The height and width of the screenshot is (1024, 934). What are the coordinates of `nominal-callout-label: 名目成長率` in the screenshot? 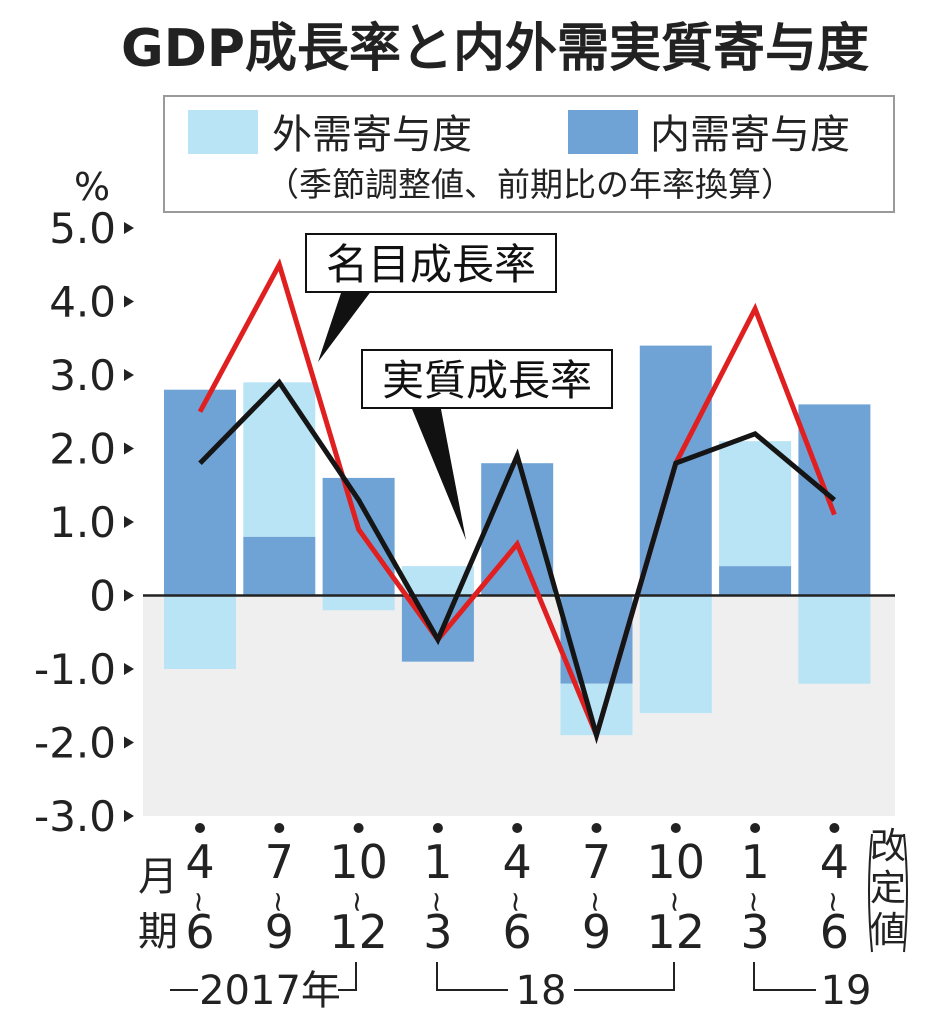 It's located at (431, 264).